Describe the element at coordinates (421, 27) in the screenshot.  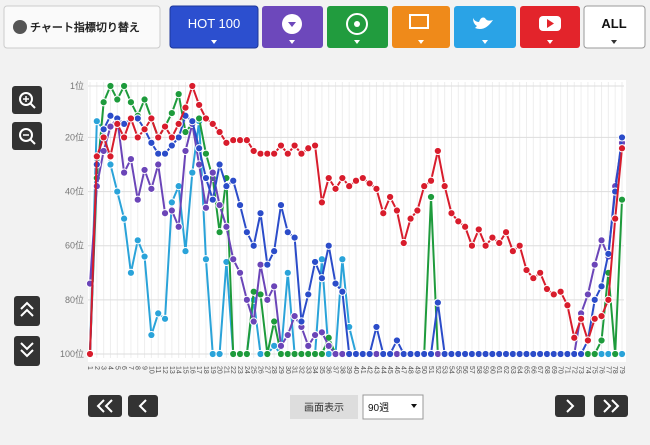
I see `lookup-button` at that location.